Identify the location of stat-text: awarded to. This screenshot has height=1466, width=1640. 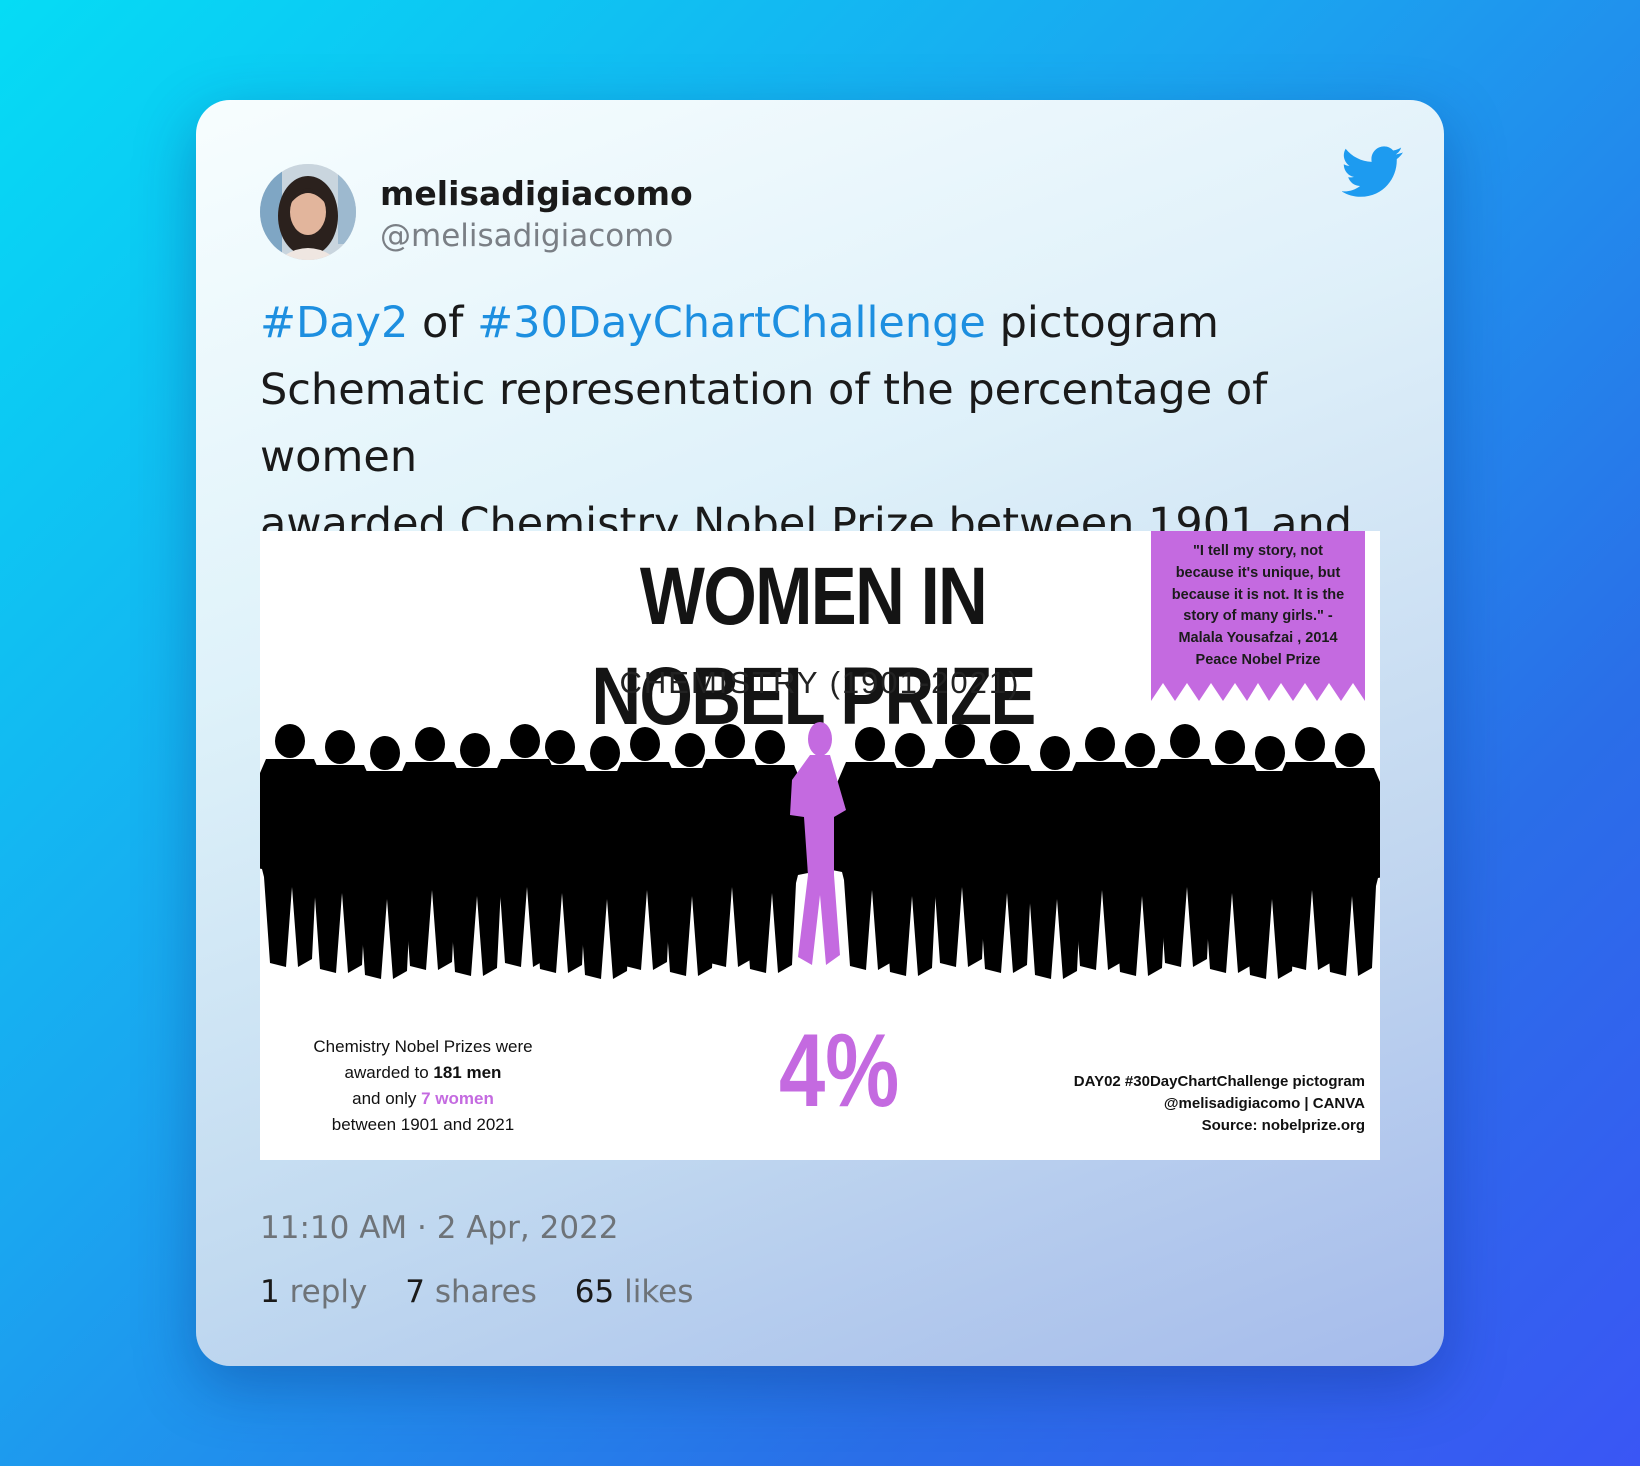
(389, 1072).